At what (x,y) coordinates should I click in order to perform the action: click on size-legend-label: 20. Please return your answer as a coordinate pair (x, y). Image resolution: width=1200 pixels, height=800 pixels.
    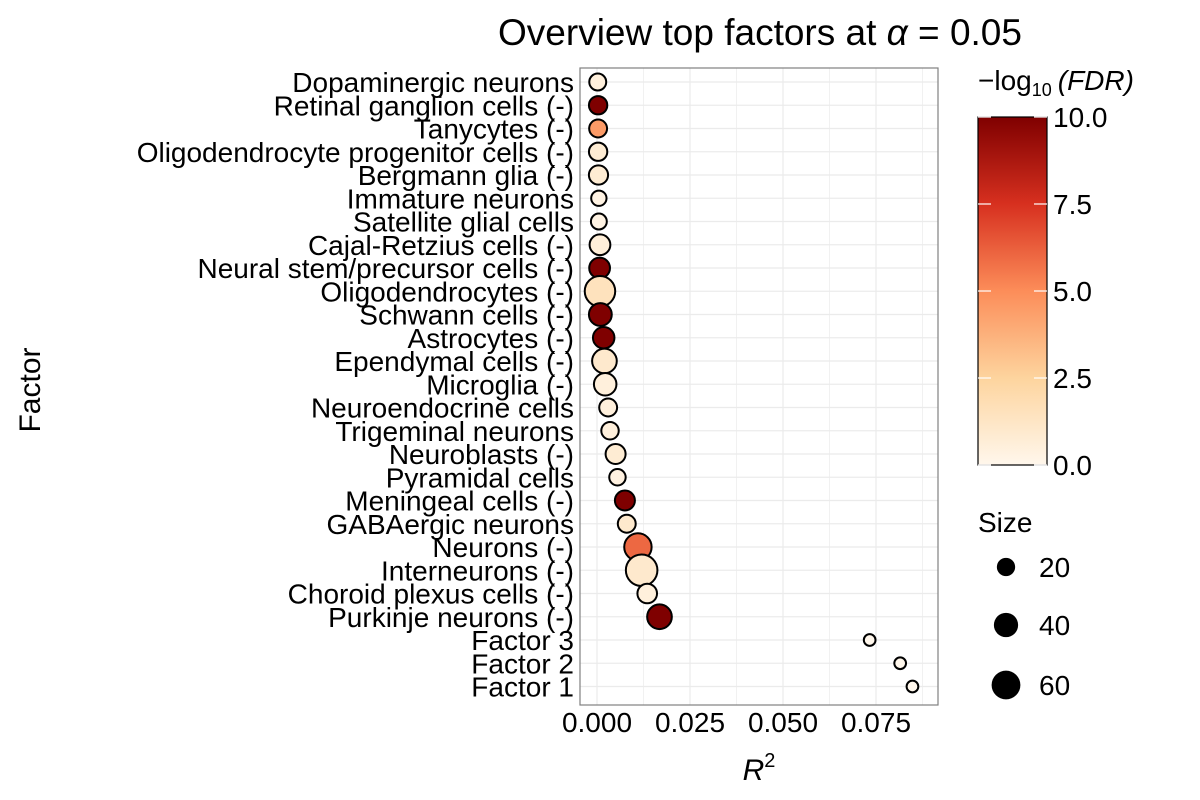
    Looking at the image, I should click on (1054, 567).